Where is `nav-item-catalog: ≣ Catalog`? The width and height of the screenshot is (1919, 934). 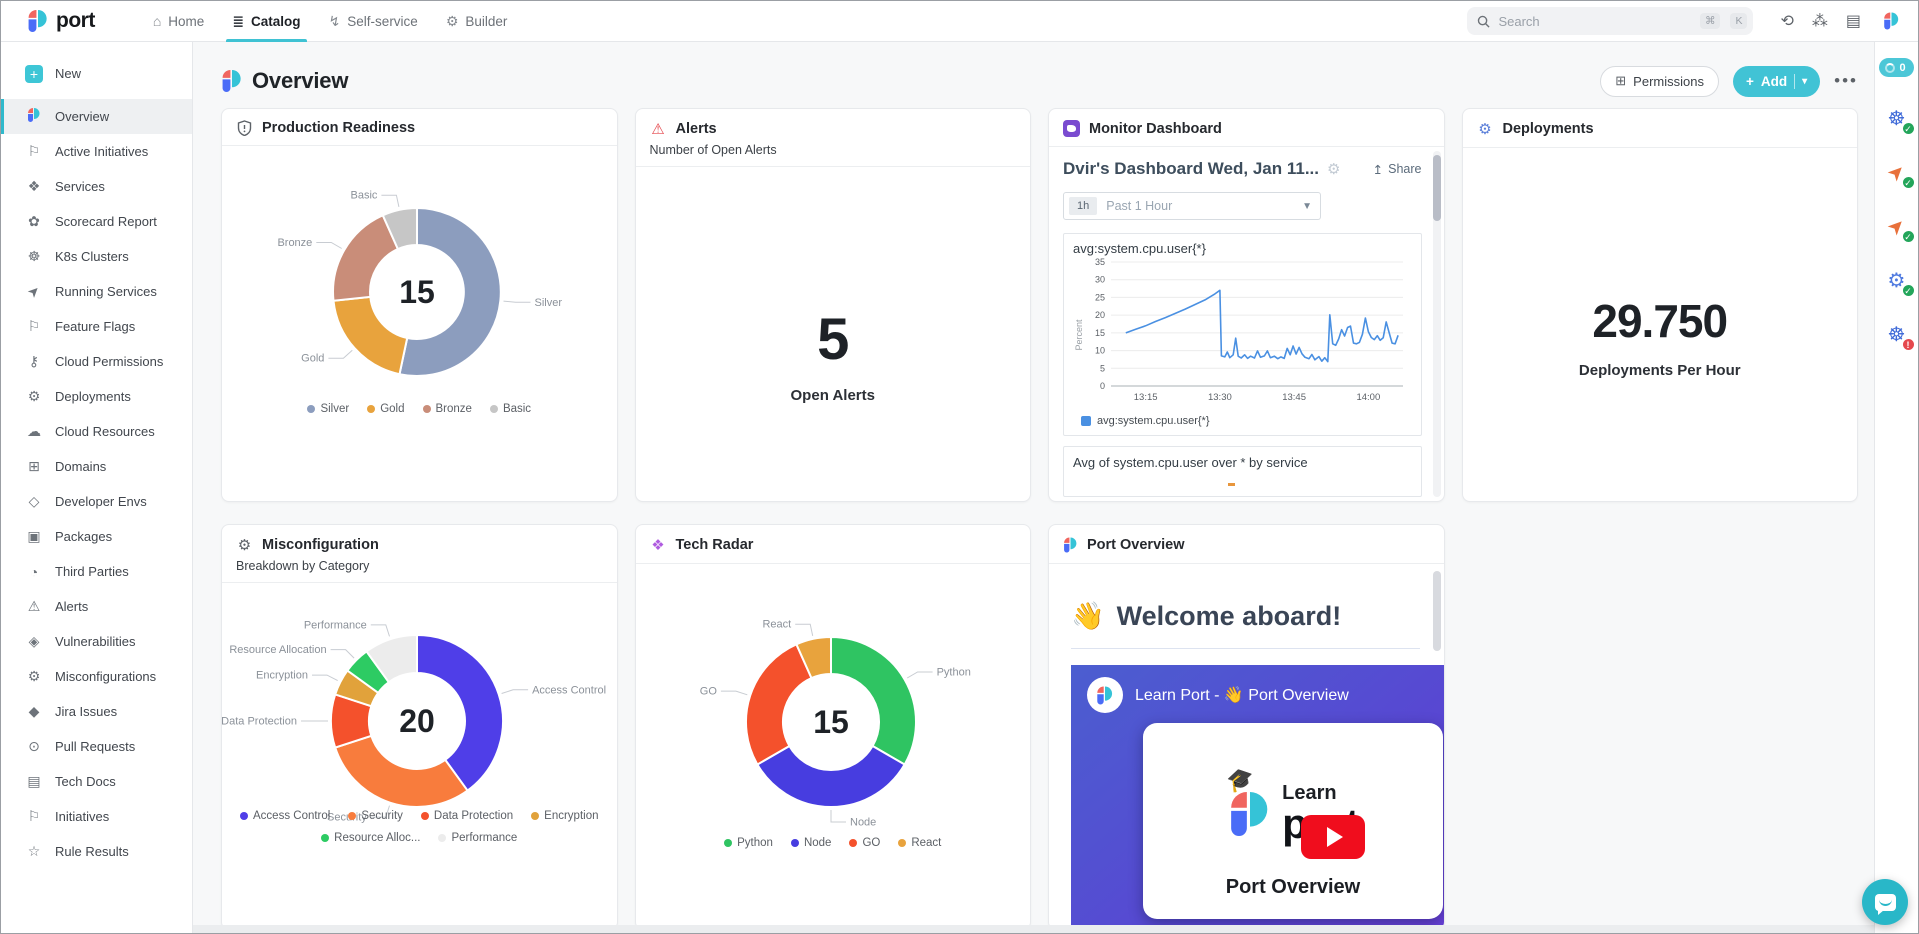
nav-item-catalog: ≣ Catalog is located at coordinates (266, 21).